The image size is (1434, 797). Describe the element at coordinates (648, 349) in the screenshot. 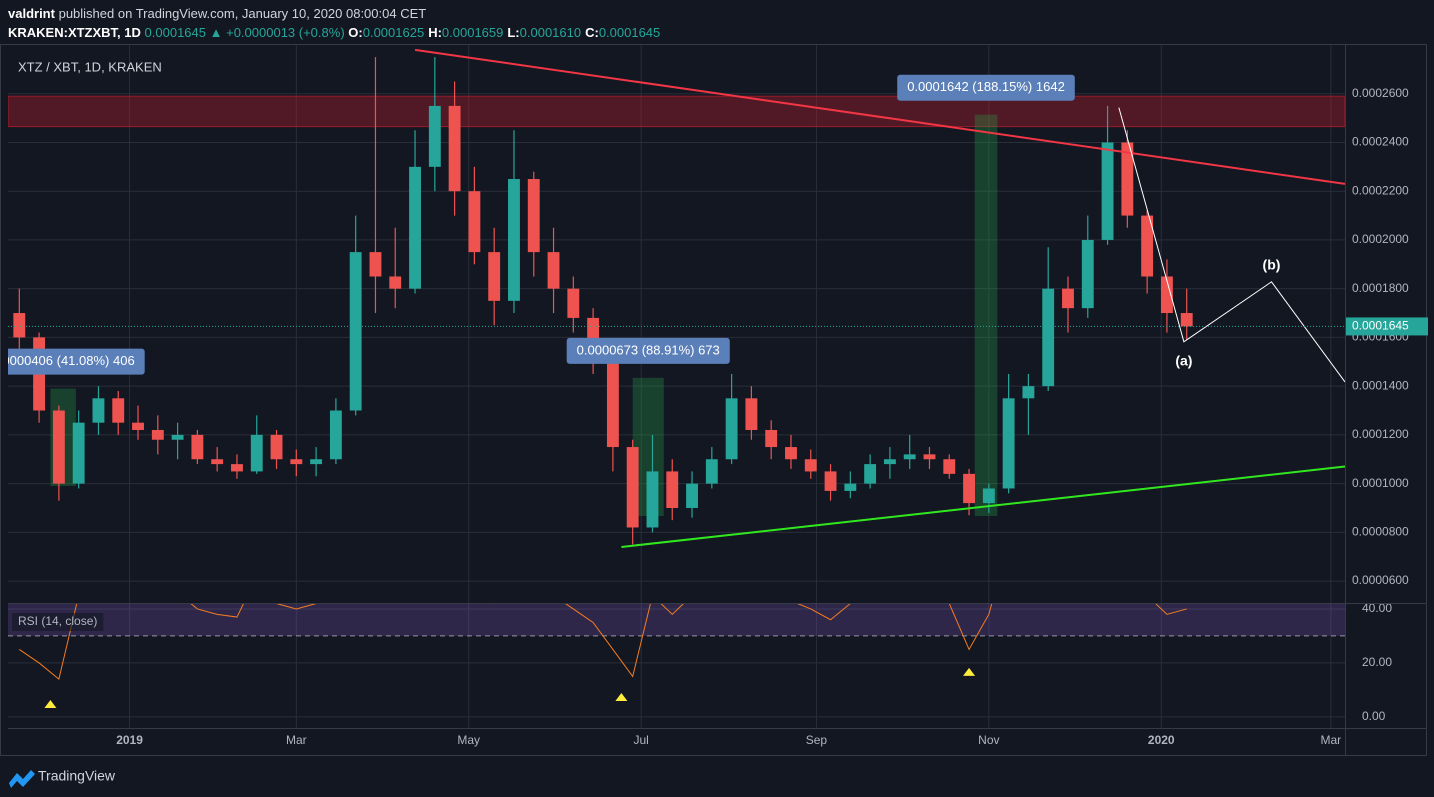

I see `measure-label: 0.0000673 (88.91%) 673` at that location.